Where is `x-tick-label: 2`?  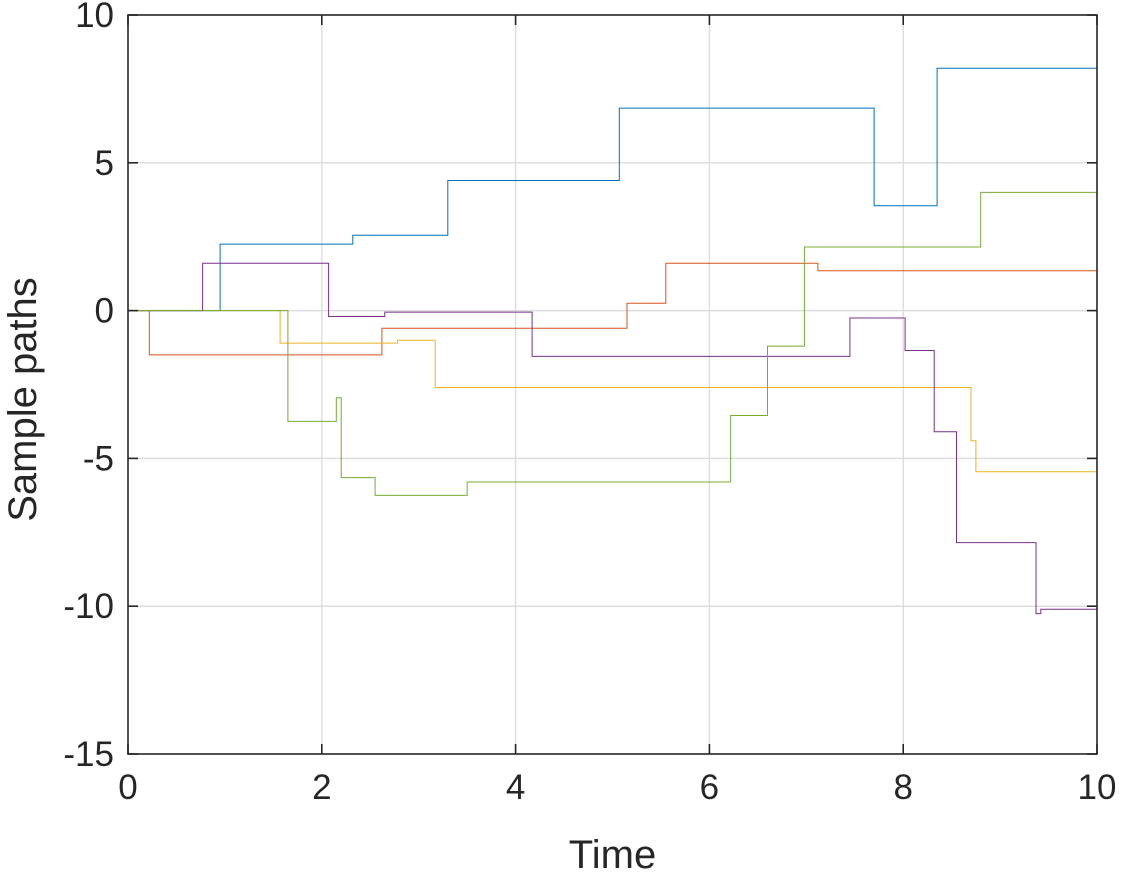 x-tick-label: 2 is located at coordinates (321, 787).